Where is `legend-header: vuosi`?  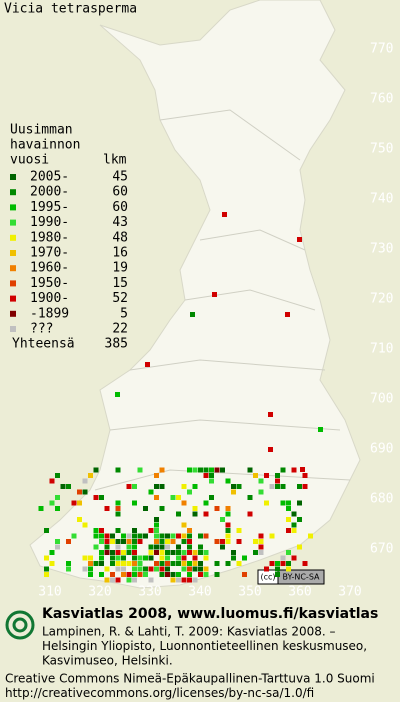 legend-header: vuosi is located at coordinates (29, 160).